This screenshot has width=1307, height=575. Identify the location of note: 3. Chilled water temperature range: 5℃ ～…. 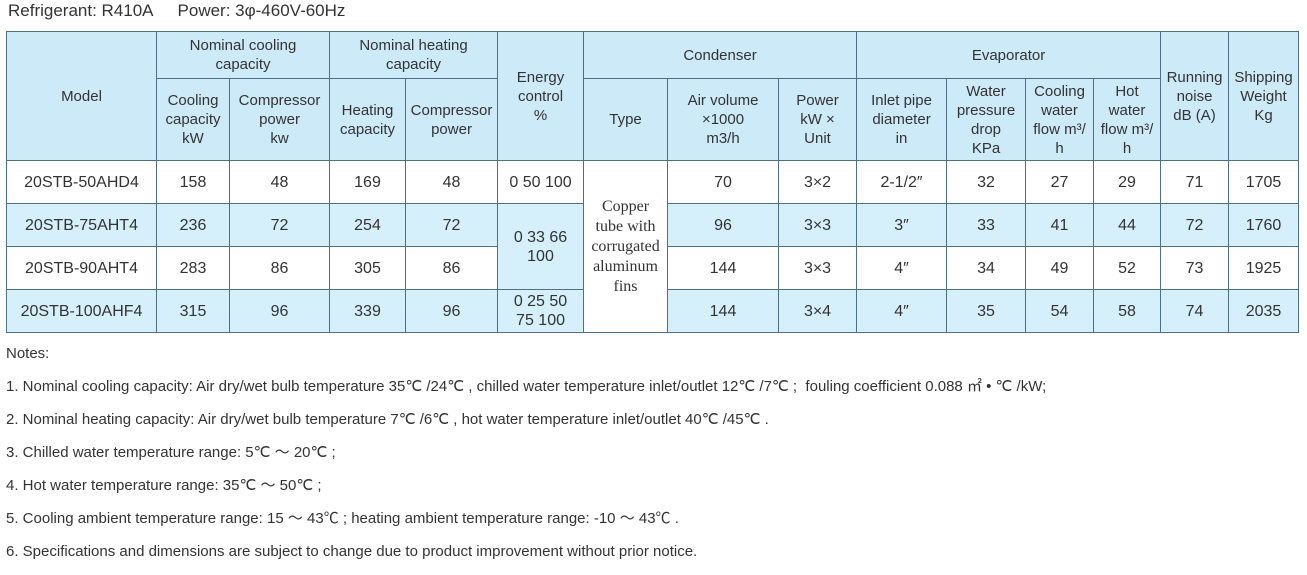
(171, 452).